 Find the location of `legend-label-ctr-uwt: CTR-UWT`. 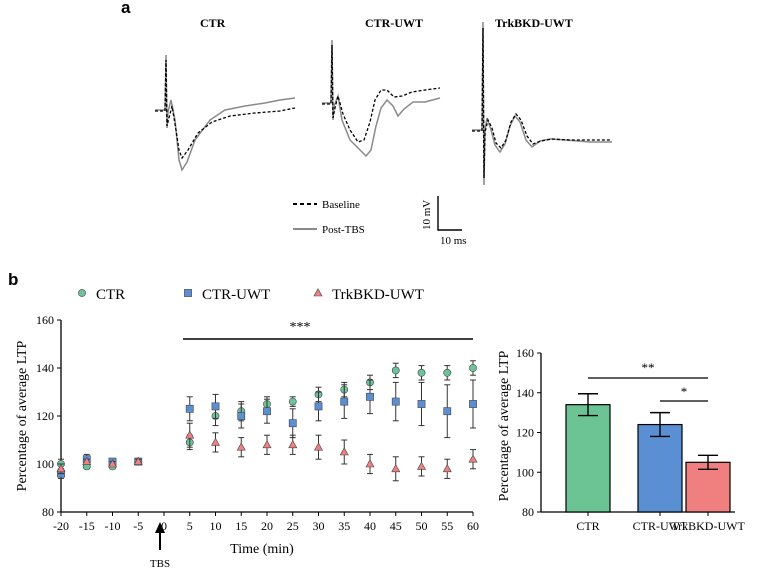

legend-label-ctr-uwt: CTR-UWT is located at coordinates (236, 295).